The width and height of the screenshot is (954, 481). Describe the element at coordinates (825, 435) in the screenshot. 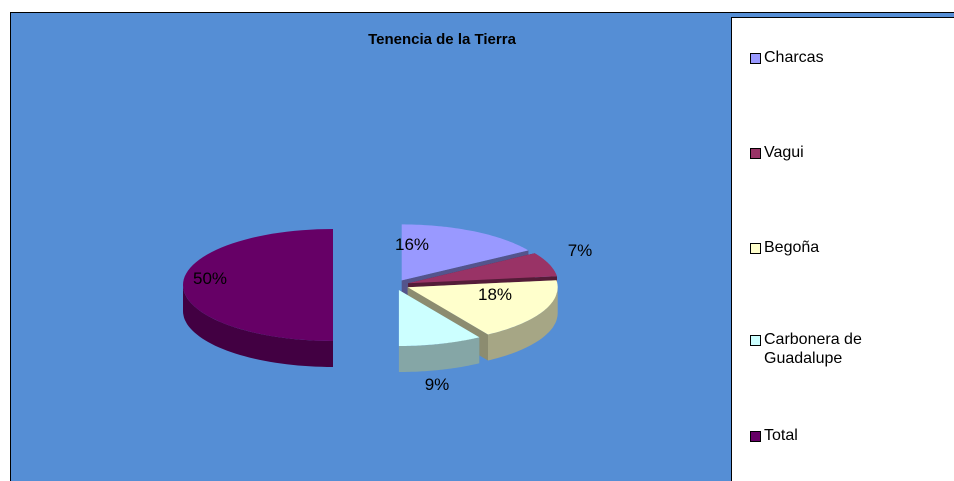

I see `legend-item: Total` at that location.